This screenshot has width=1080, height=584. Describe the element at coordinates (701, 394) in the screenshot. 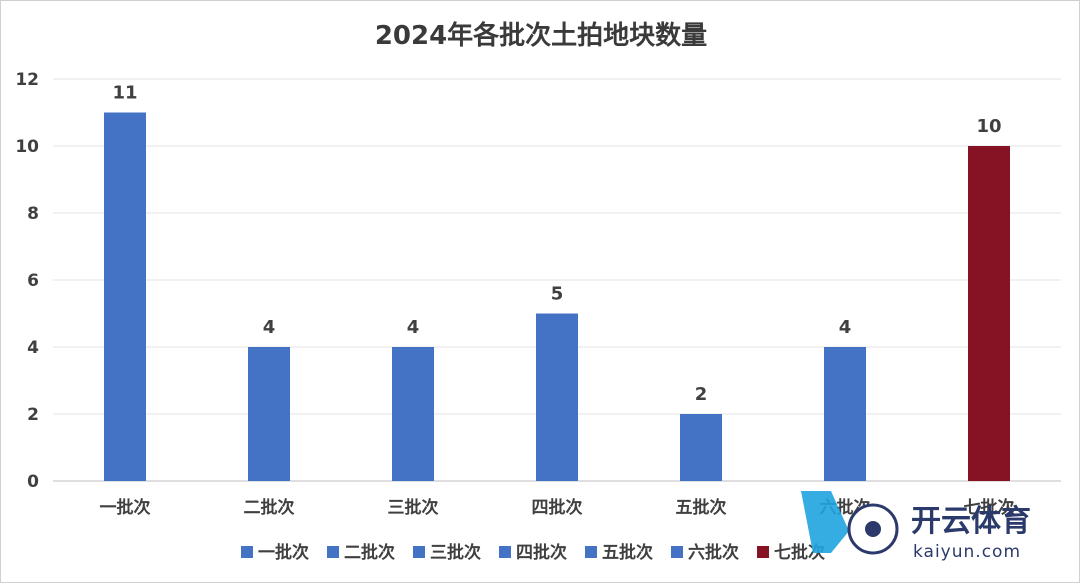

I see `data-label: 2` at that location.